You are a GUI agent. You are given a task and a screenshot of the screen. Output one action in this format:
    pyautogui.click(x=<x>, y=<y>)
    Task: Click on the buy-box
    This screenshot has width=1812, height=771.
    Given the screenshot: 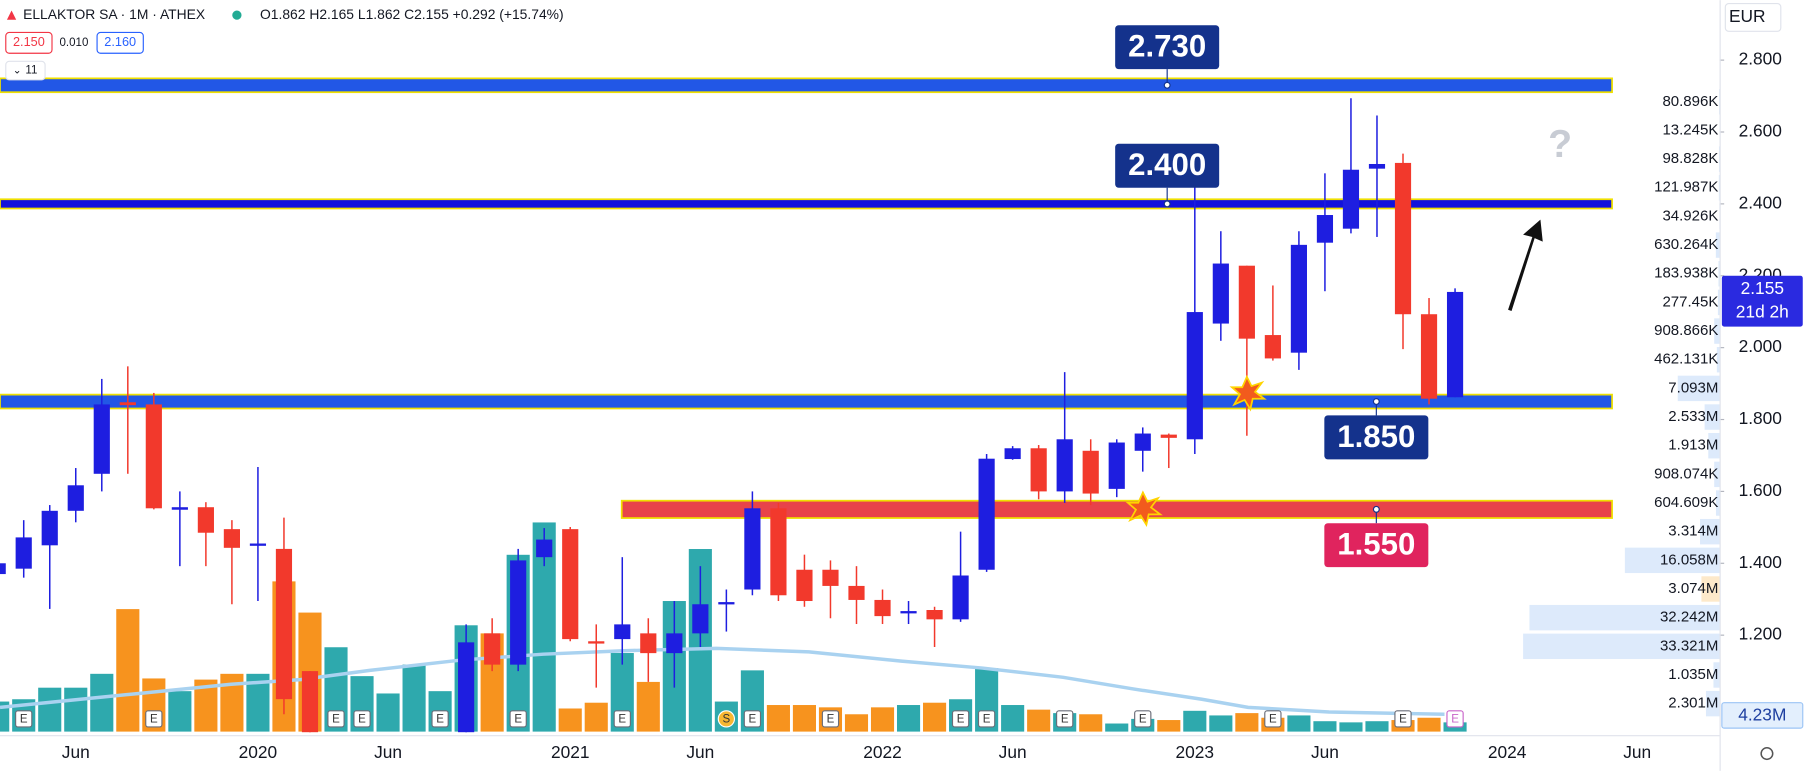 What is the action you would take?
    pyautogui.click(x=120, y=42)
    